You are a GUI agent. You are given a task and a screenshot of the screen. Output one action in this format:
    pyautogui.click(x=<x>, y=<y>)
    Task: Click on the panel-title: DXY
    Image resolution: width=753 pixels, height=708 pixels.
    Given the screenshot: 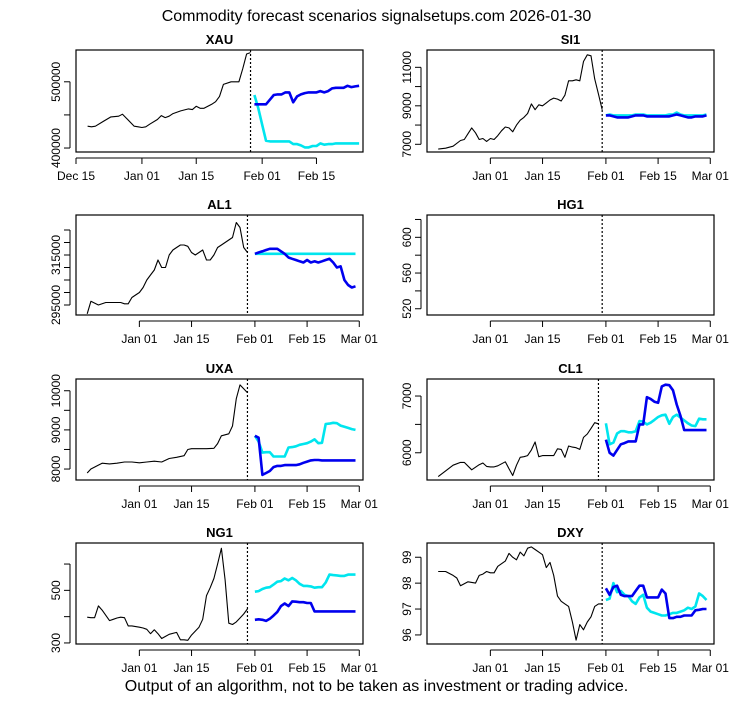 What is the action you would take?
    pyautogui.click(x=570, y=532)
    